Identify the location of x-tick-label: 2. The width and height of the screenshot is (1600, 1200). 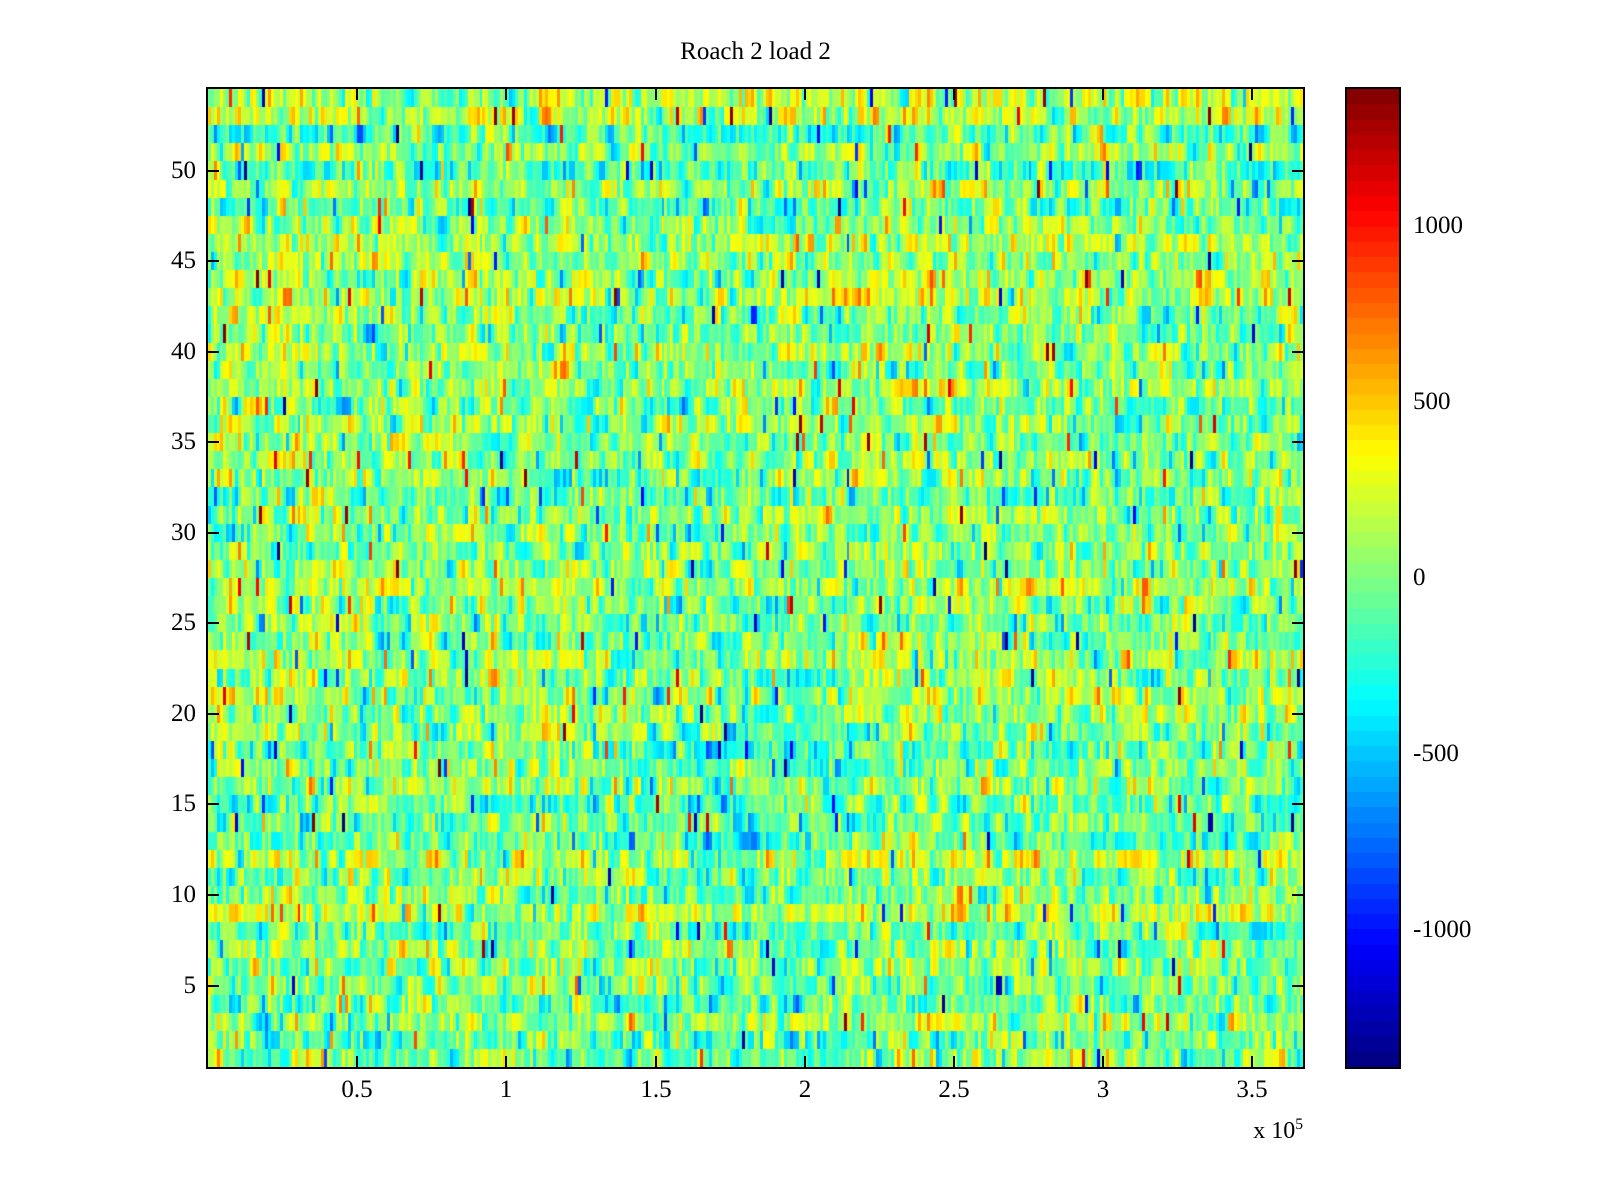
(805, 1089).